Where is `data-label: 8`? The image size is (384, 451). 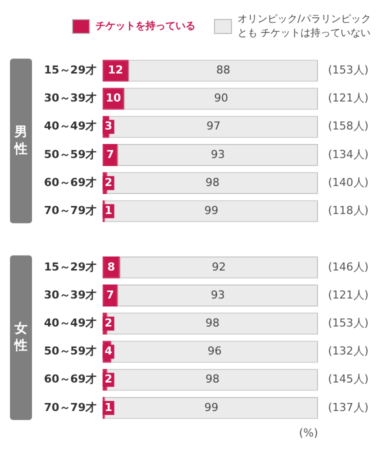 data-label: 8 is located at coordinates (111, 267).